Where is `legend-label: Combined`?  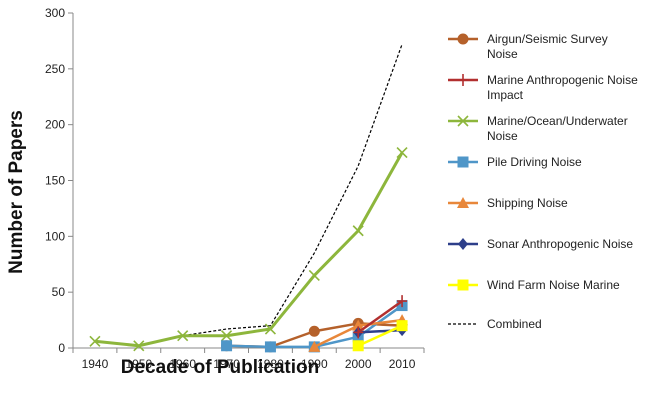 legend-label: Combined is located at coordinates (514, 324).